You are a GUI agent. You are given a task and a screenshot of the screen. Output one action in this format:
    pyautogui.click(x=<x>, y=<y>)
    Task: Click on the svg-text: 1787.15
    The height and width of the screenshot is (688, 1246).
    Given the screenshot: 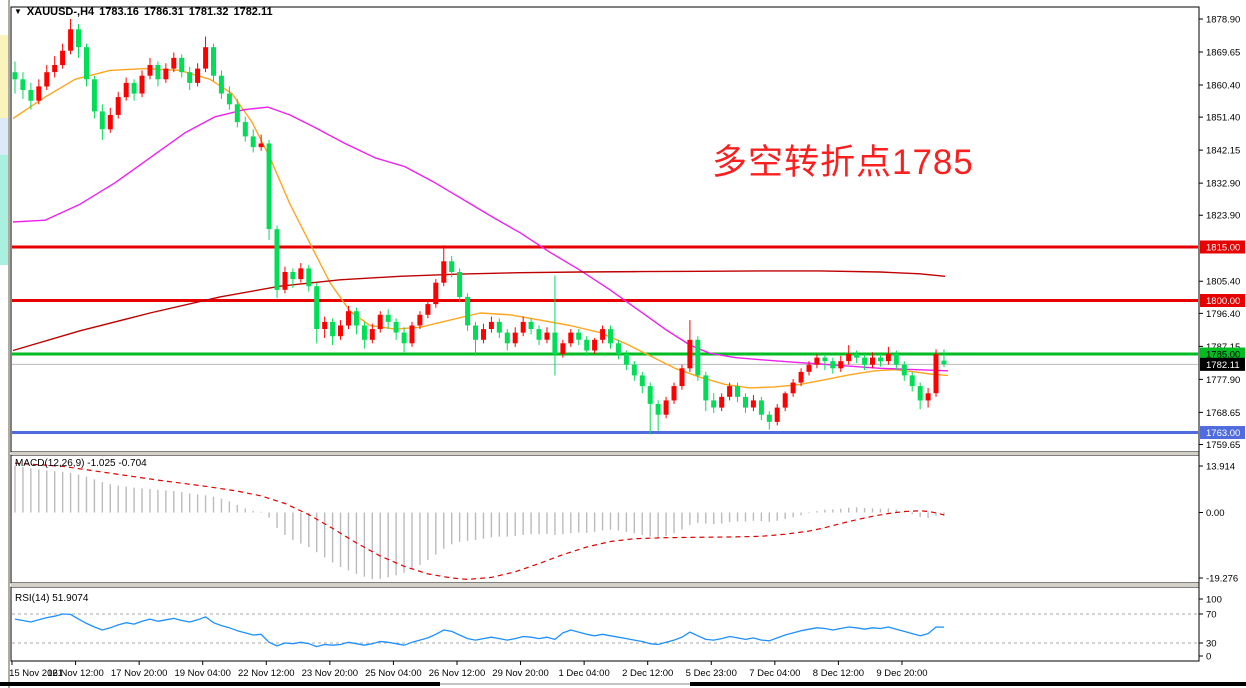 What is the action you would take?
    pyautogui.click(x=1223, y=347)
    